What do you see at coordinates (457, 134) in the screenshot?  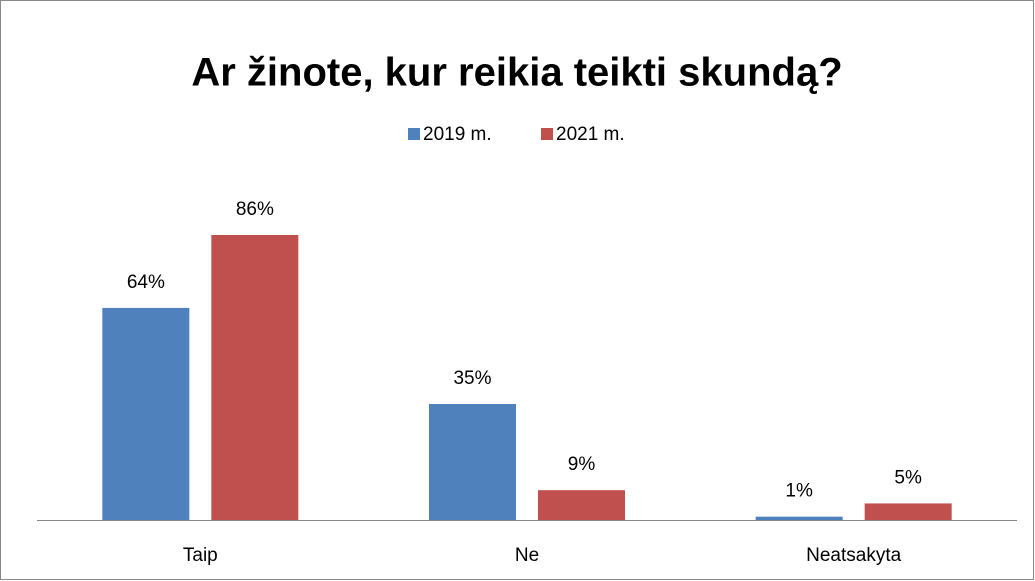 I see `legend-label: 2019 m.` at bounding box center [457, 134].